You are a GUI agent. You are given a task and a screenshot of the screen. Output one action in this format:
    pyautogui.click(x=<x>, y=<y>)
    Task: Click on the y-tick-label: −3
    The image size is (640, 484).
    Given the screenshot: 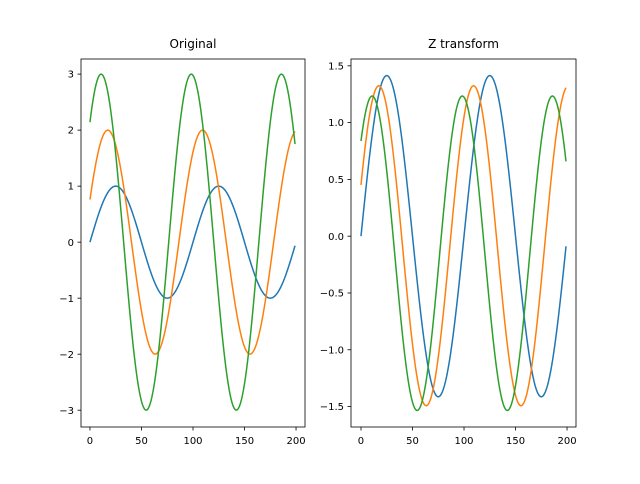 What is the action you would take?
    pyautogui.click(x=66, y=411)
    